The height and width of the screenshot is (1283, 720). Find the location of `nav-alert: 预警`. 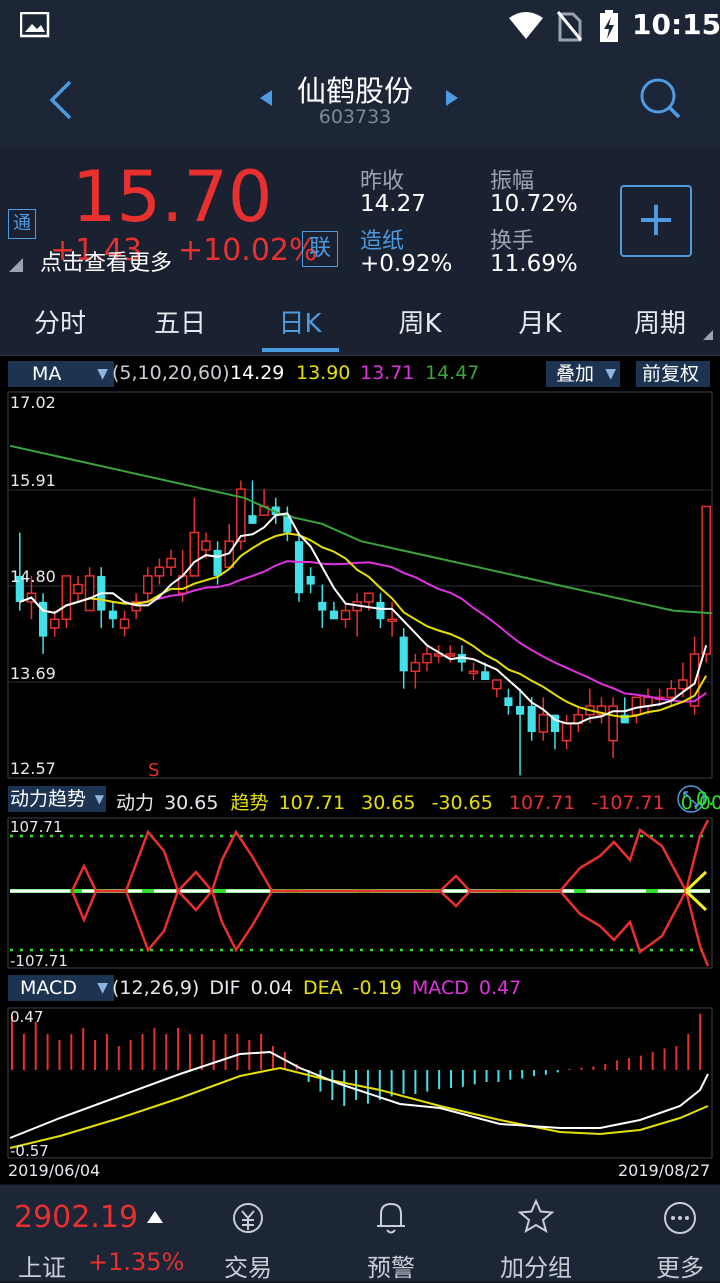

nav-alert: 预警 is located at coordinates (391, 1234).